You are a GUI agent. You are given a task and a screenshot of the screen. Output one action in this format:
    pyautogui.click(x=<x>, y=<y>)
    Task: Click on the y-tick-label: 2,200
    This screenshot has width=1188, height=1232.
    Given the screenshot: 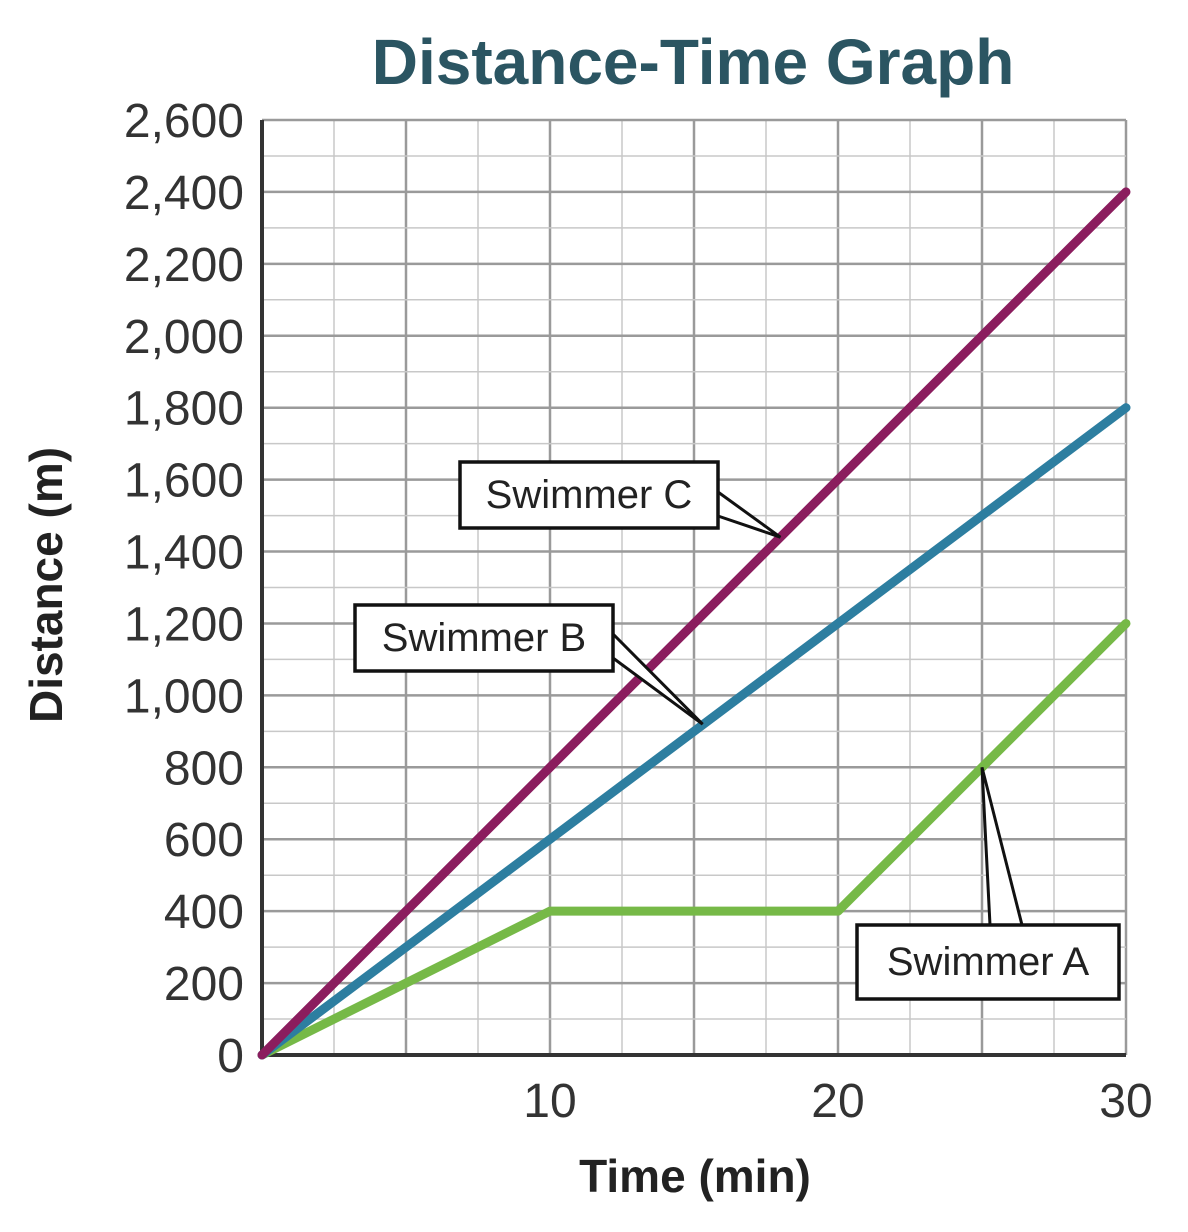 What is the action you would take?
    pyautogui.click(x=184, y=265)
    